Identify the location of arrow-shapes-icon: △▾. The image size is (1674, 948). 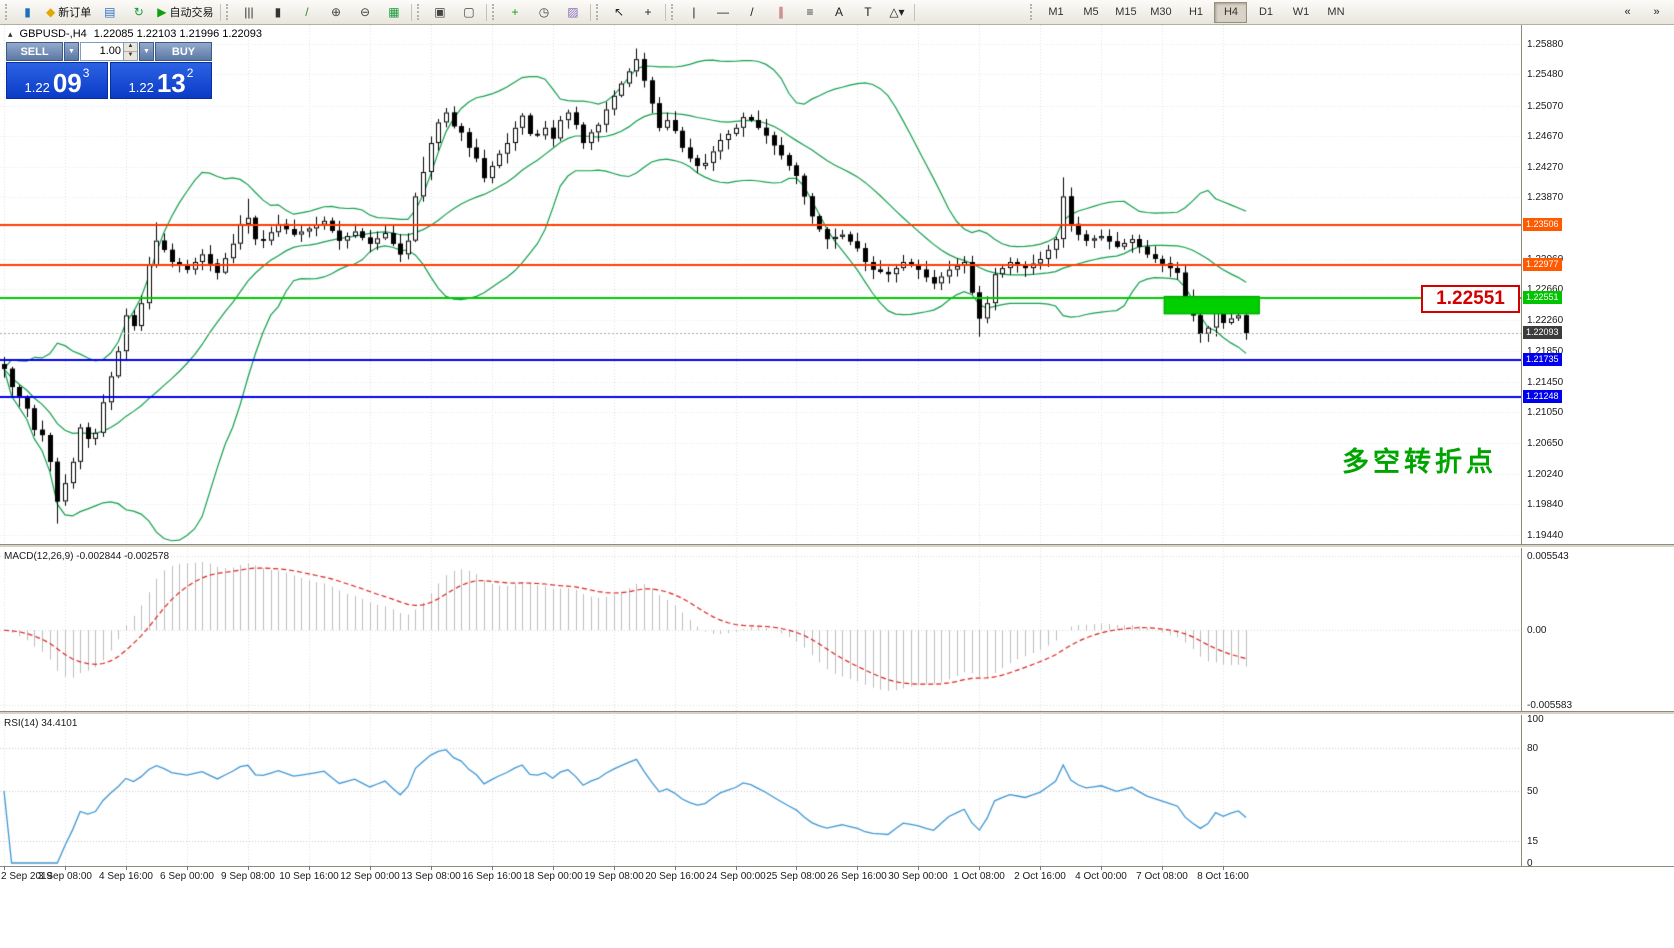
(897, 12).